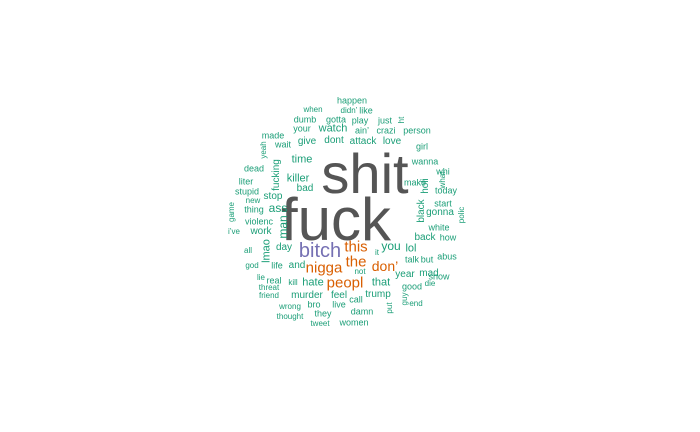 This screenshot has height=432, width=700. I want to click on word-happen: happen, so click(352, 100).